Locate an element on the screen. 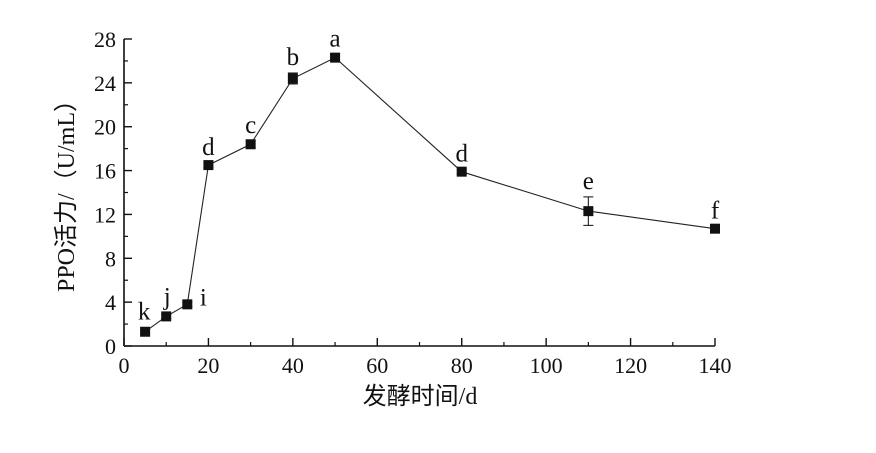 This screenshot has height=453, width=876. y-tick-label: 16 is located at coordinates (105, 171).